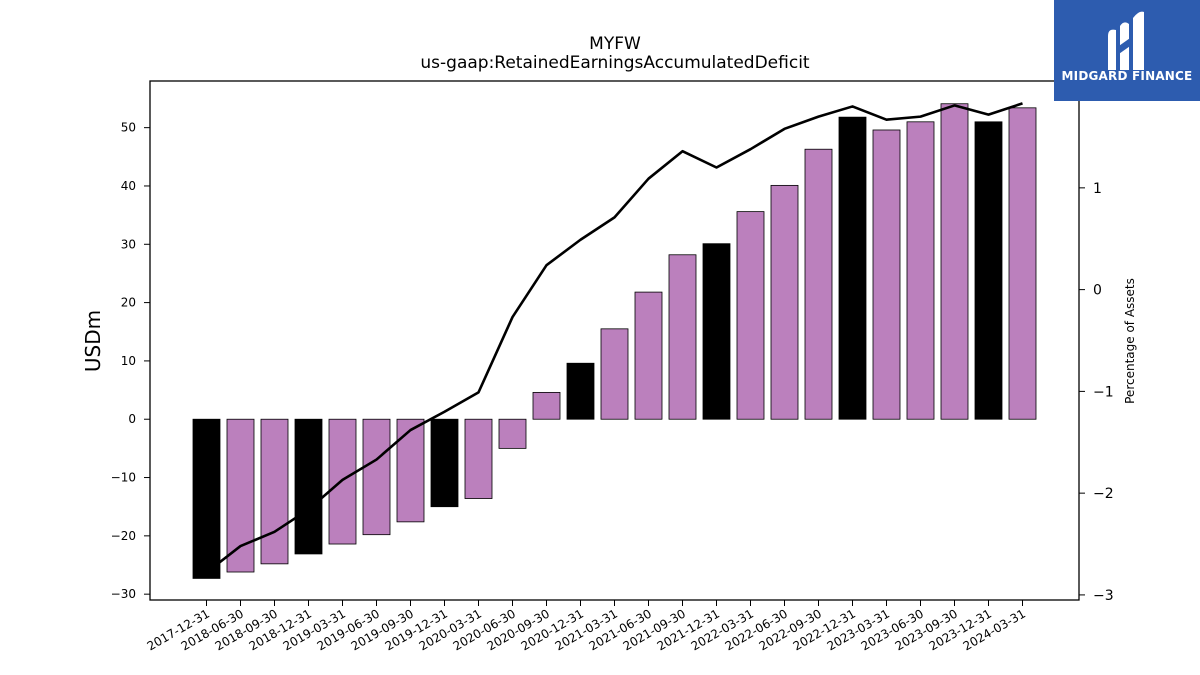  Describe the element at coordinates (1097, 189) in the screenshot. I see `y2-tick-label: 1` at that location.